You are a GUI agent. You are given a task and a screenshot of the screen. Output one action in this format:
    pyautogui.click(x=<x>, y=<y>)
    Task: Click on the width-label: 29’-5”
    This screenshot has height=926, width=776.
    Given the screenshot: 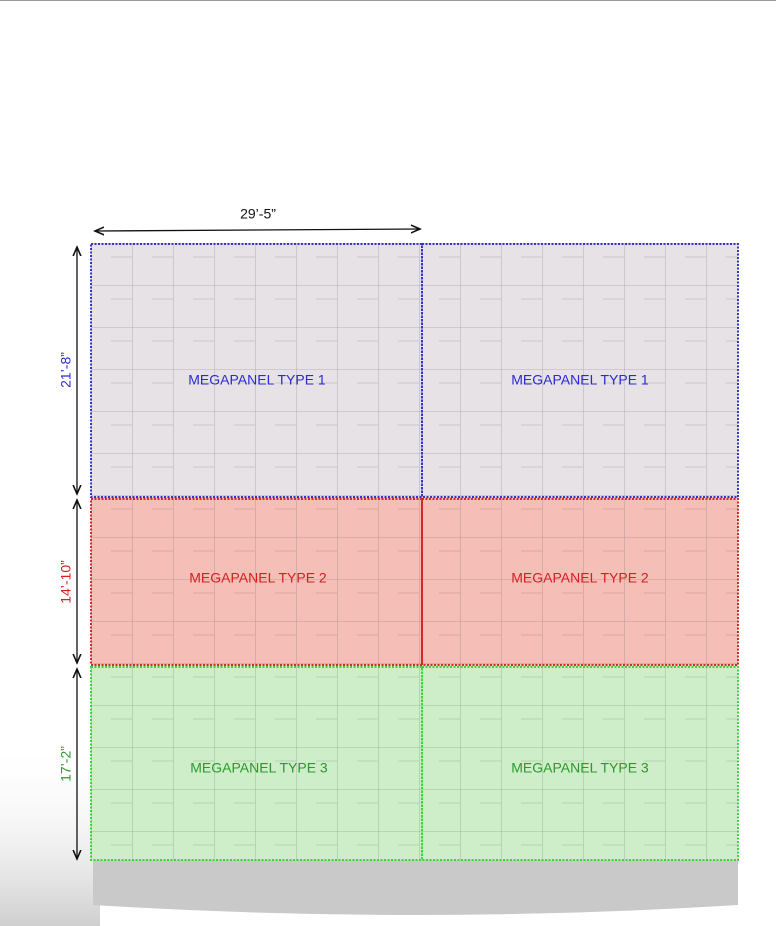 What is the action you would take?
    pyautogui.click(x=258, y=214)
    